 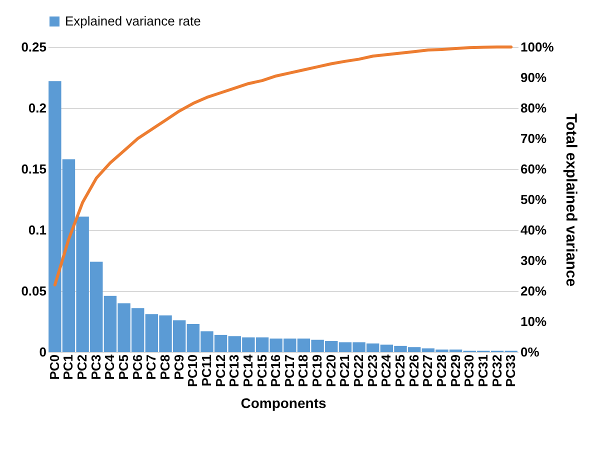 I want to click on x-tick-label: PC13, so click(x=234, y=371).